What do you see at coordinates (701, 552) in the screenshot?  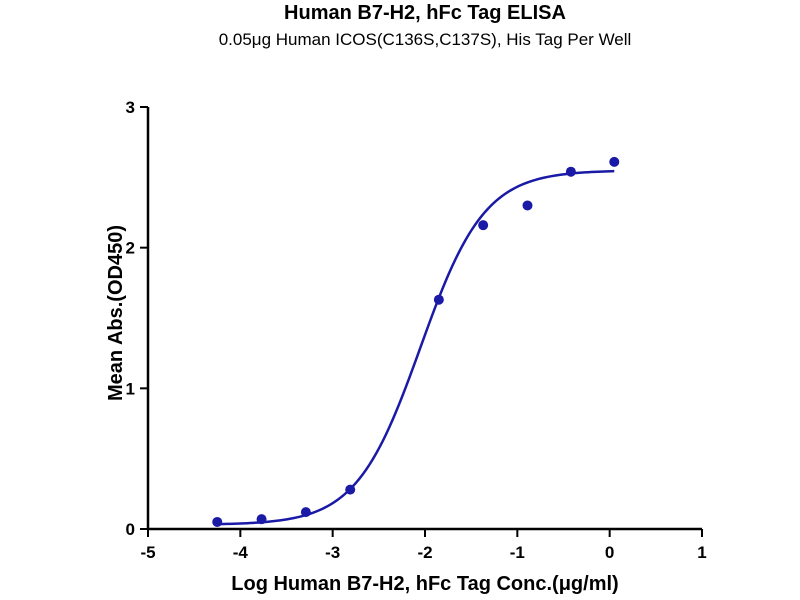 I see `x-tick-label: 1` at bounding box center [701, 552].